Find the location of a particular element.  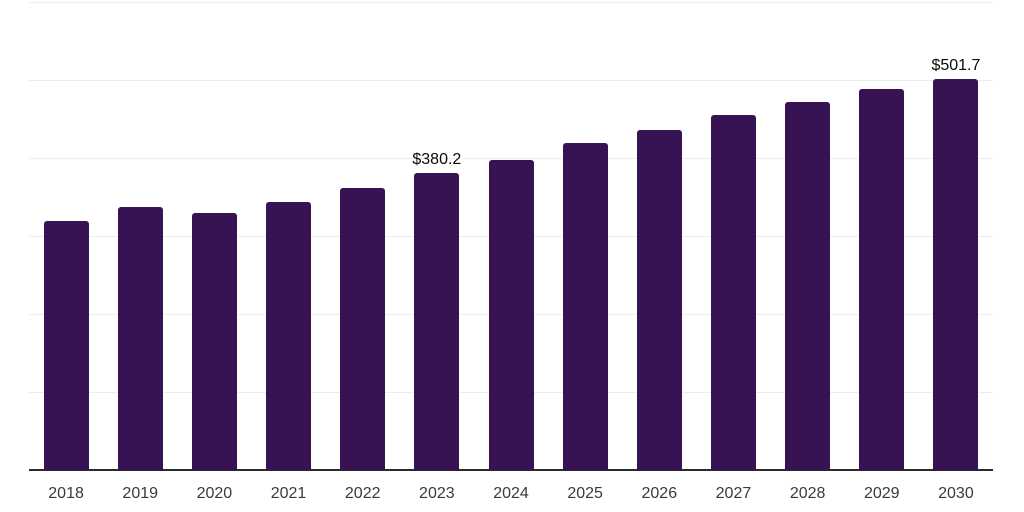

bar-2024 is located at coordinates (511, 315).